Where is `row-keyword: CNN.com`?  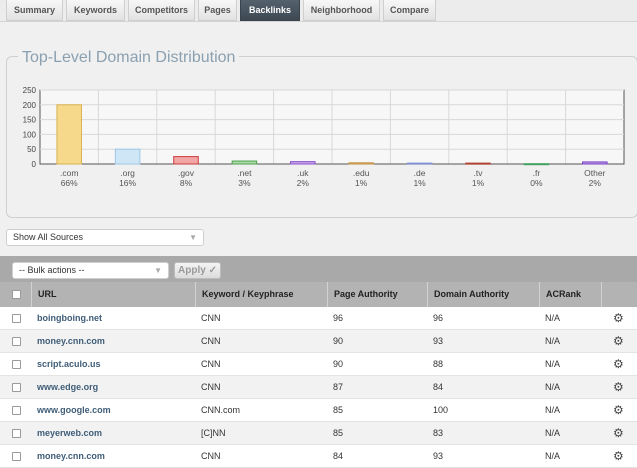
row-keyword: CNN.com is located at coordinates (221, 410).